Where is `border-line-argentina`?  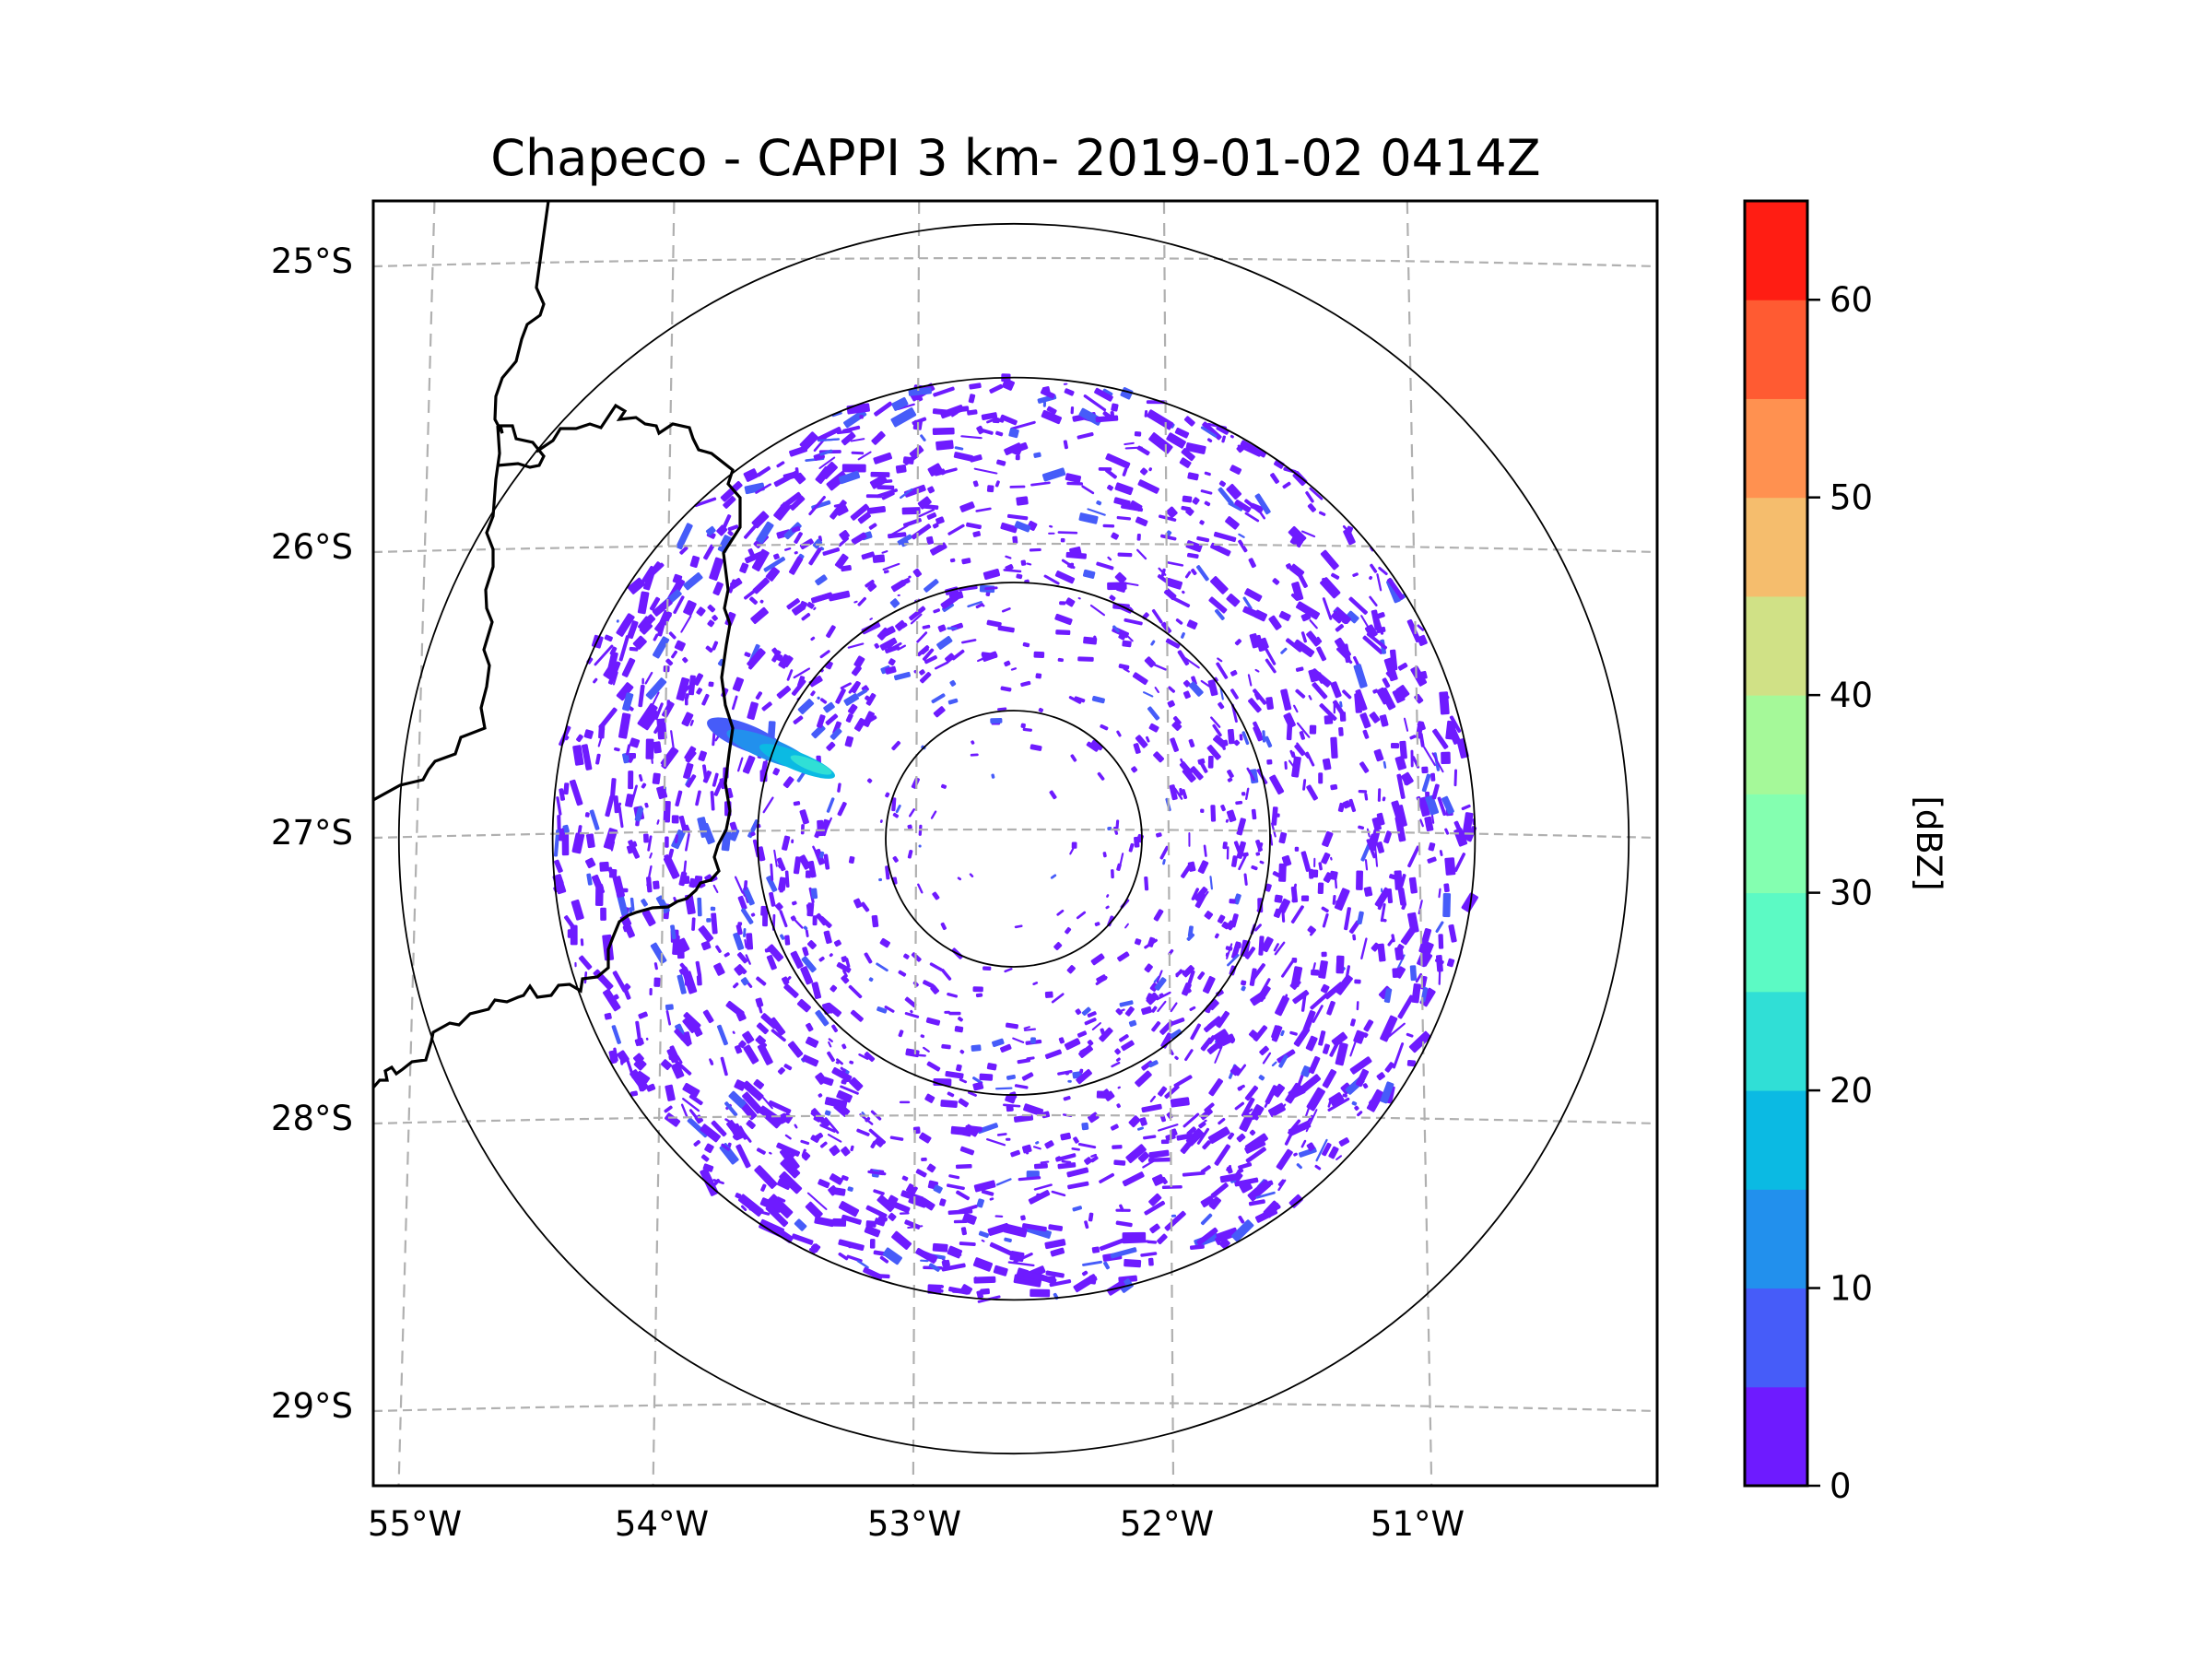
border-line-argentina is located at coordinates (557, 746).